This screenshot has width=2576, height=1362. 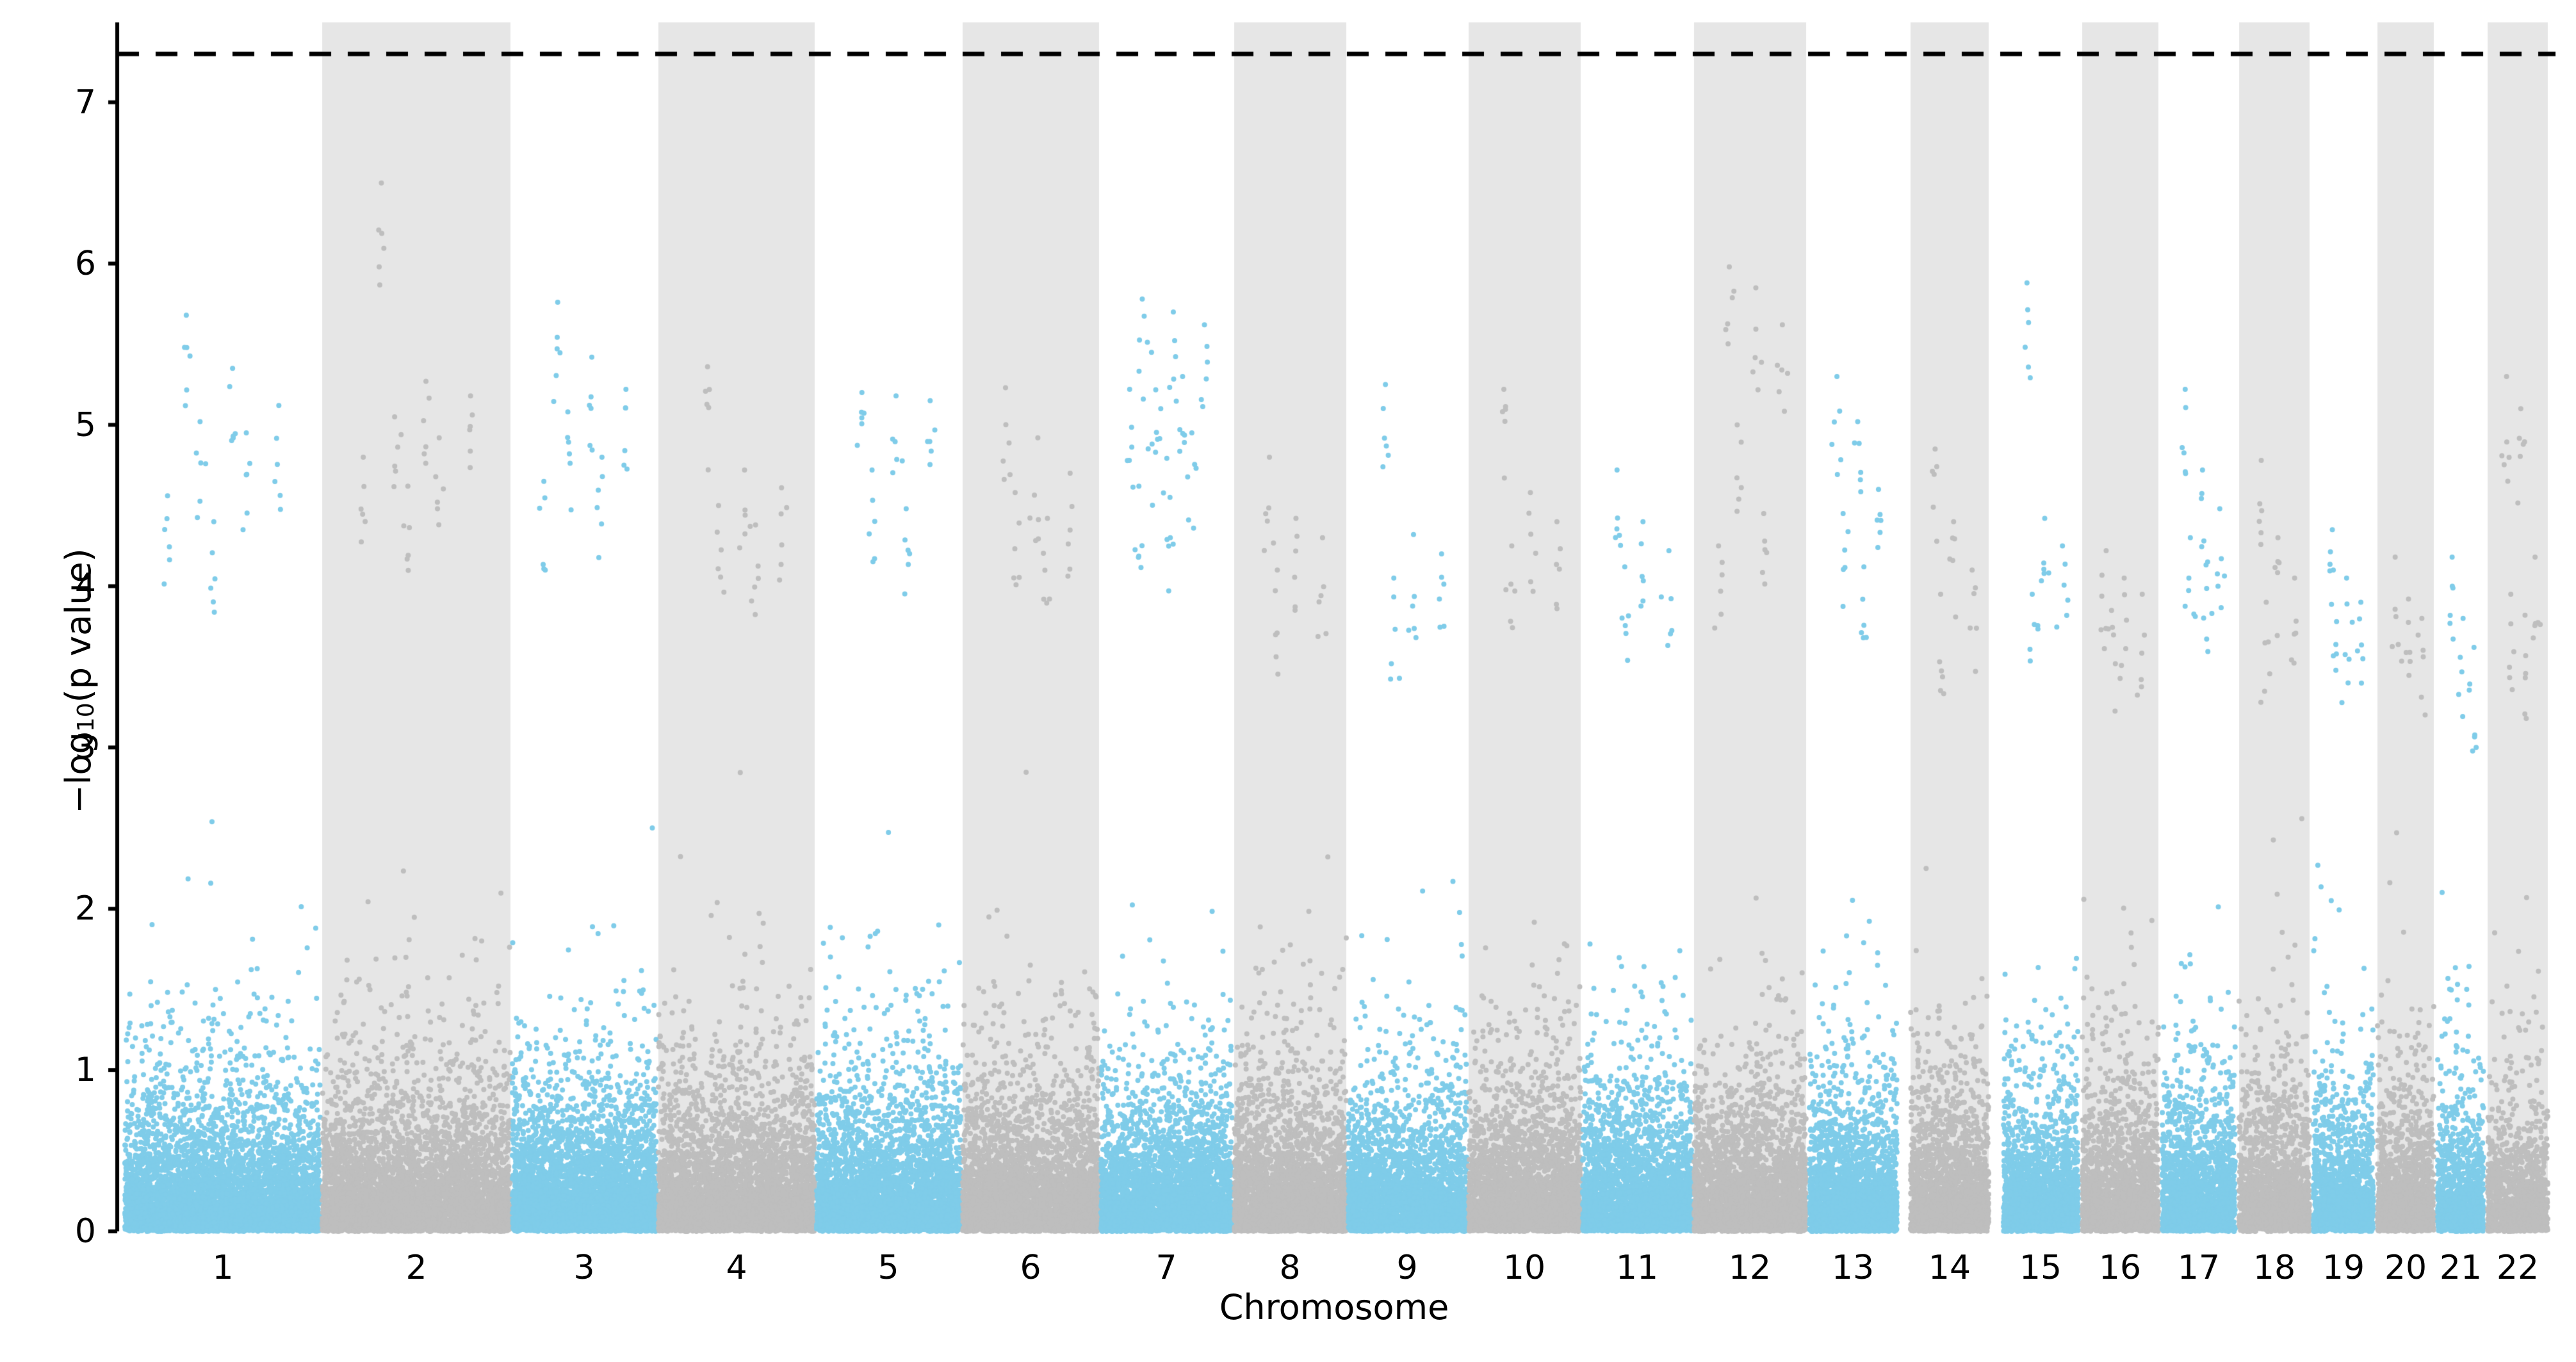 I want to click on y-tick-label: 7, so click(x=85, y=102).